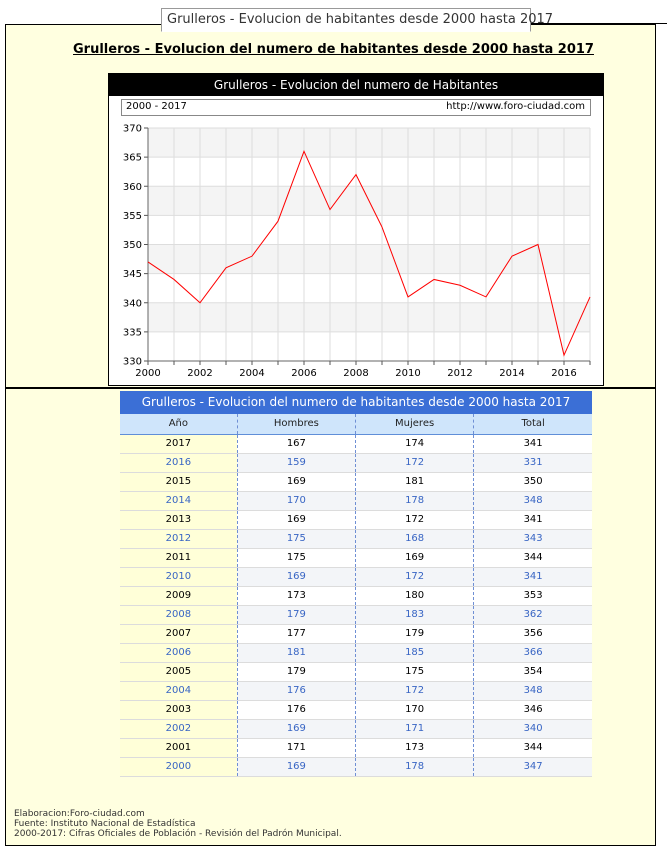 The height and width of the screenshot is (851, 667). I want to click on header-women: Mujeres, so click(414, 424).